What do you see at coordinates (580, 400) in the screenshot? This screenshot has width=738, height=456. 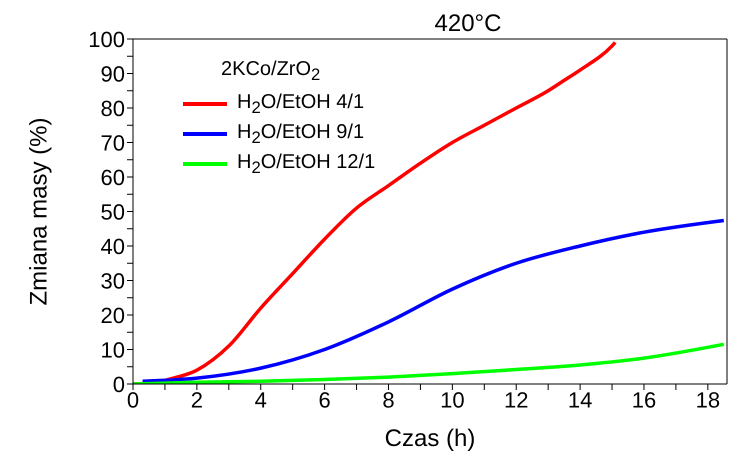 I see `x-tick-label: 14` at bounding box center [580, 400].